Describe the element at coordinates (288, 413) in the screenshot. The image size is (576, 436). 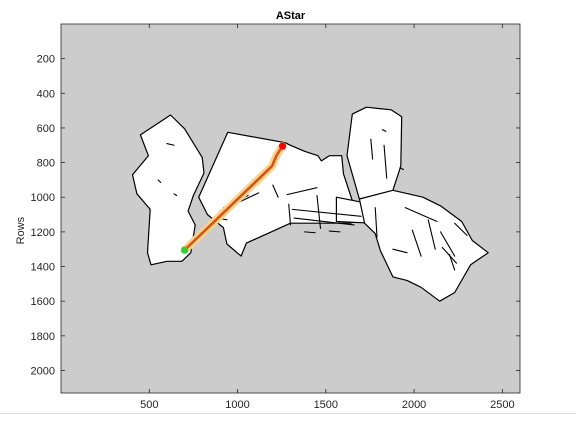
I see `figure-bottom-rule` at that location.